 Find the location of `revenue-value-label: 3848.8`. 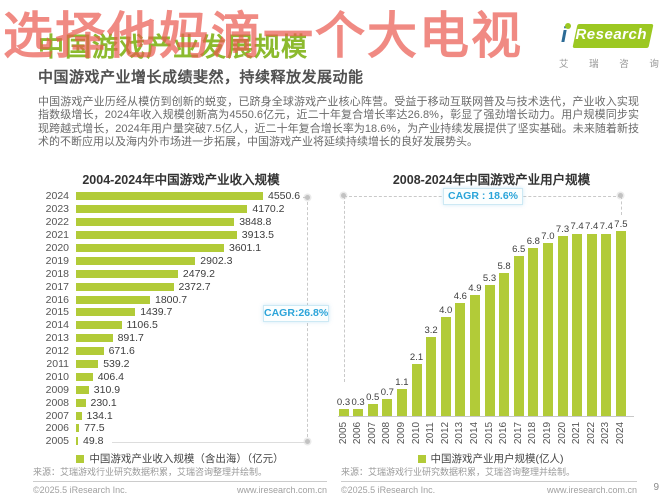

revenue-value-label: 3848.8 is located at coordinates (255, 222).